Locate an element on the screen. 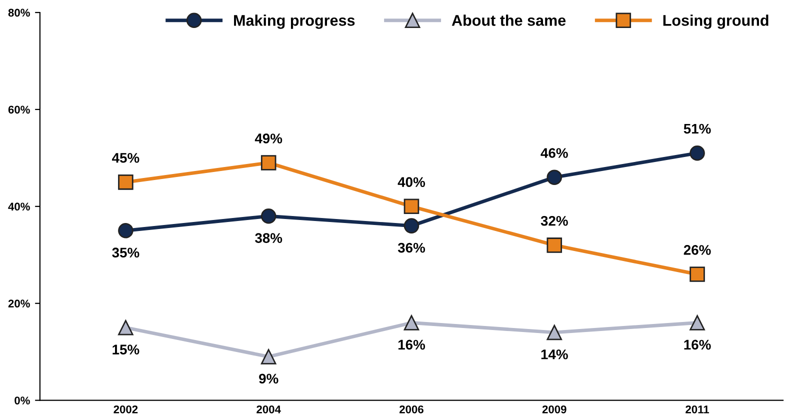 This screenshot has height=417, width=799. x-tick-label: 2002 is located at coordinates (126, 409).